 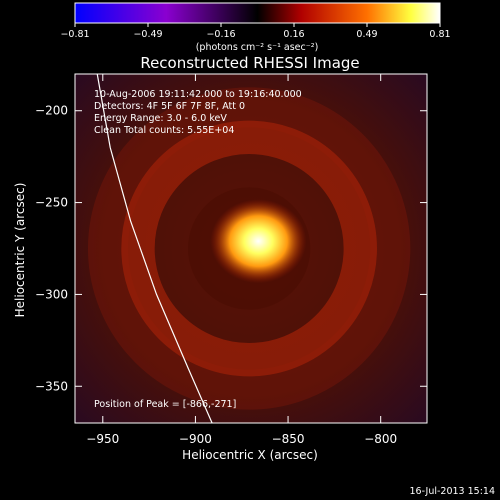 What do you see at coordinates (164, 130) in the screenshot?
I see `info-line-clean: Clean Total counts: 5.55E+04` at bounding box center [164, 130].